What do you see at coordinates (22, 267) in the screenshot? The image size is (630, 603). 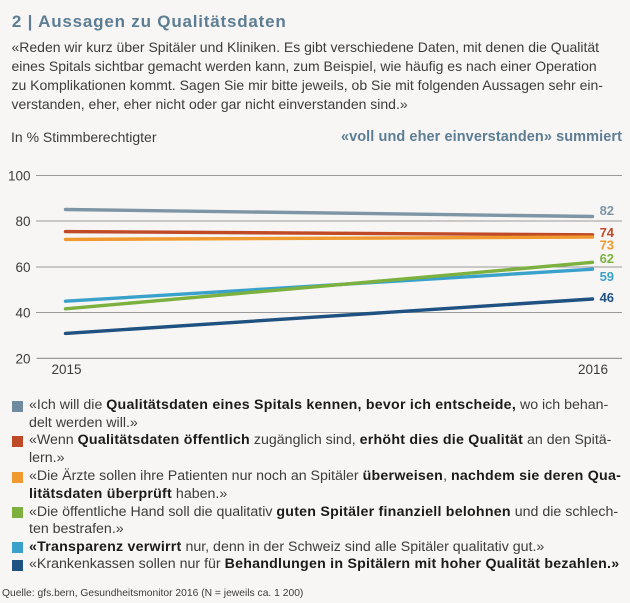 I see `svg-text: 60` at bounding box center [22, 267].